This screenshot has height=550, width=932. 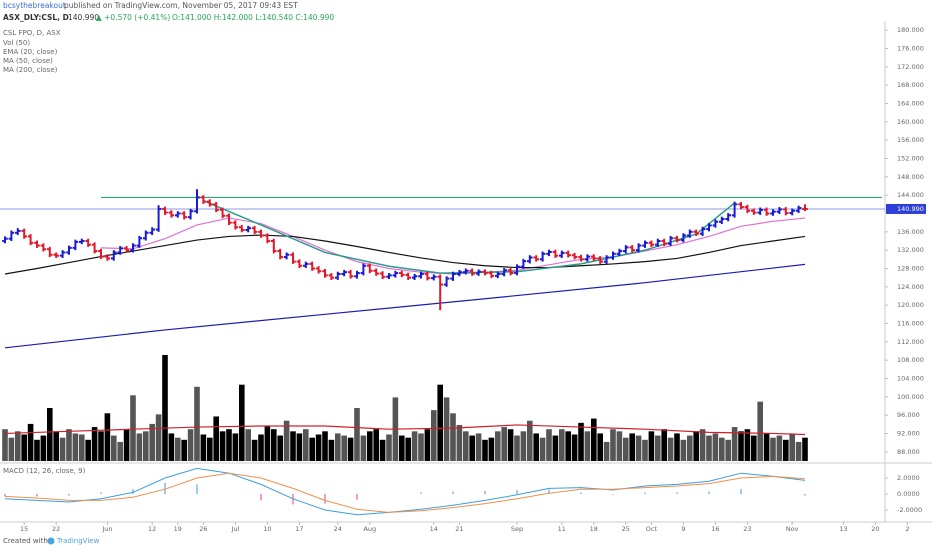 What do you see at coordinates (910, 397) in the screenshot?
I see `y-tick-label: 100.000` at bounding box center [910, 397].